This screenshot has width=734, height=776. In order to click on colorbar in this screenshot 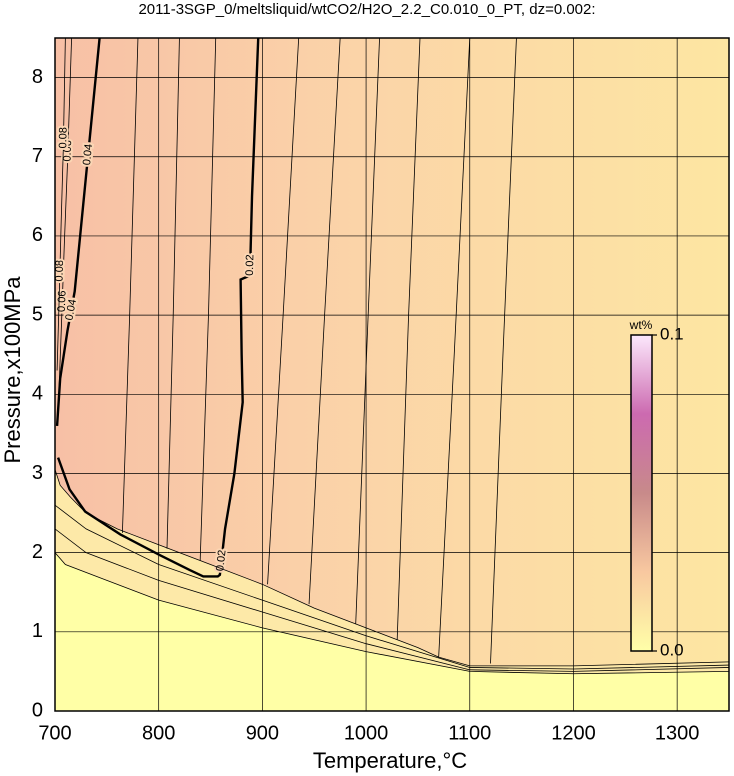, I will do `click(641, 493)`.